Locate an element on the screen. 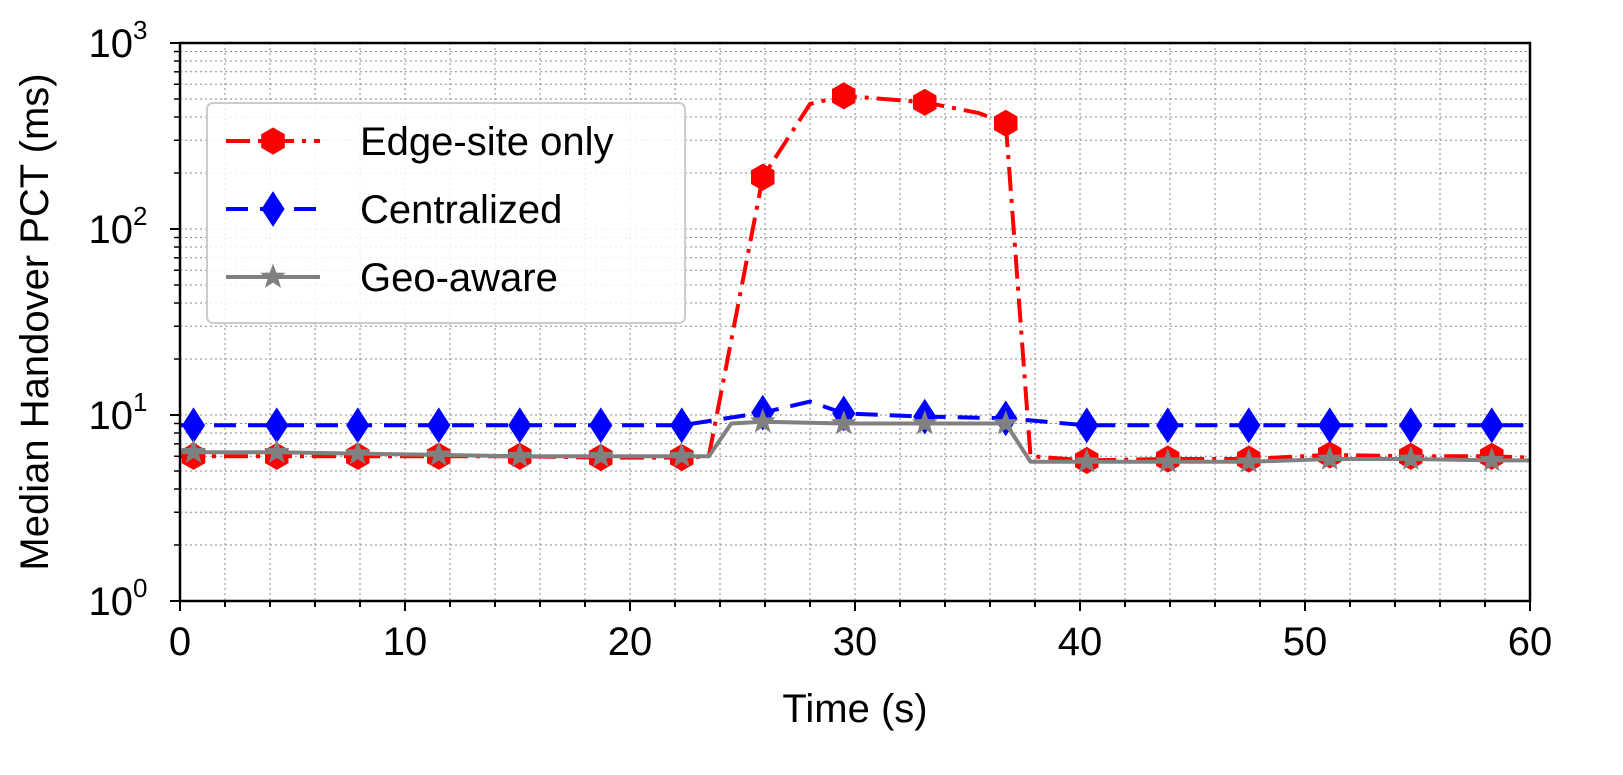 The height and width of the screenshot is (775, 1623). legend-label: Edge-site only is located at coordinates (486, 142).